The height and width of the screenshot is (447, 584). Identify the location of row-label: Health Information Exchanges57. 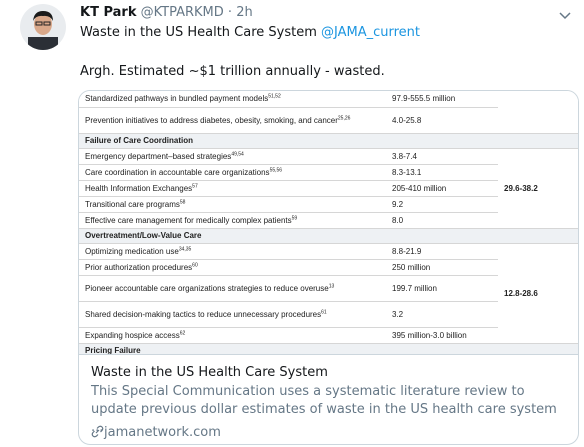
(232, 188).